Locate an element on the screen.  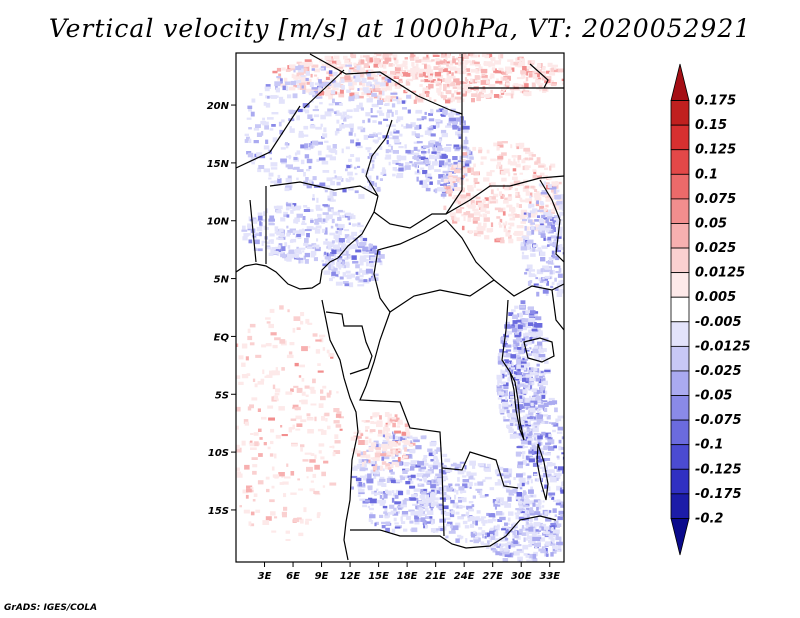
colorbar-top-triangle is located at coordinates (680, 82).